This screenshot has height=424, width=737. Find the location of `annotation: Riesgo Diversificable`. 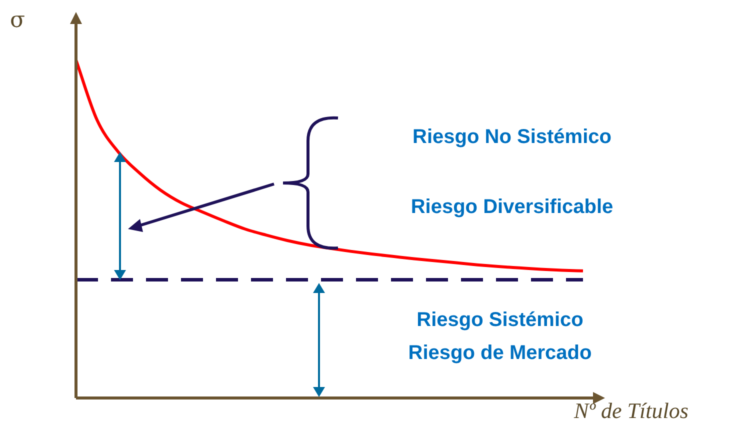

annotation: Riesgo Diversificable is located at coordinates (512, 207).